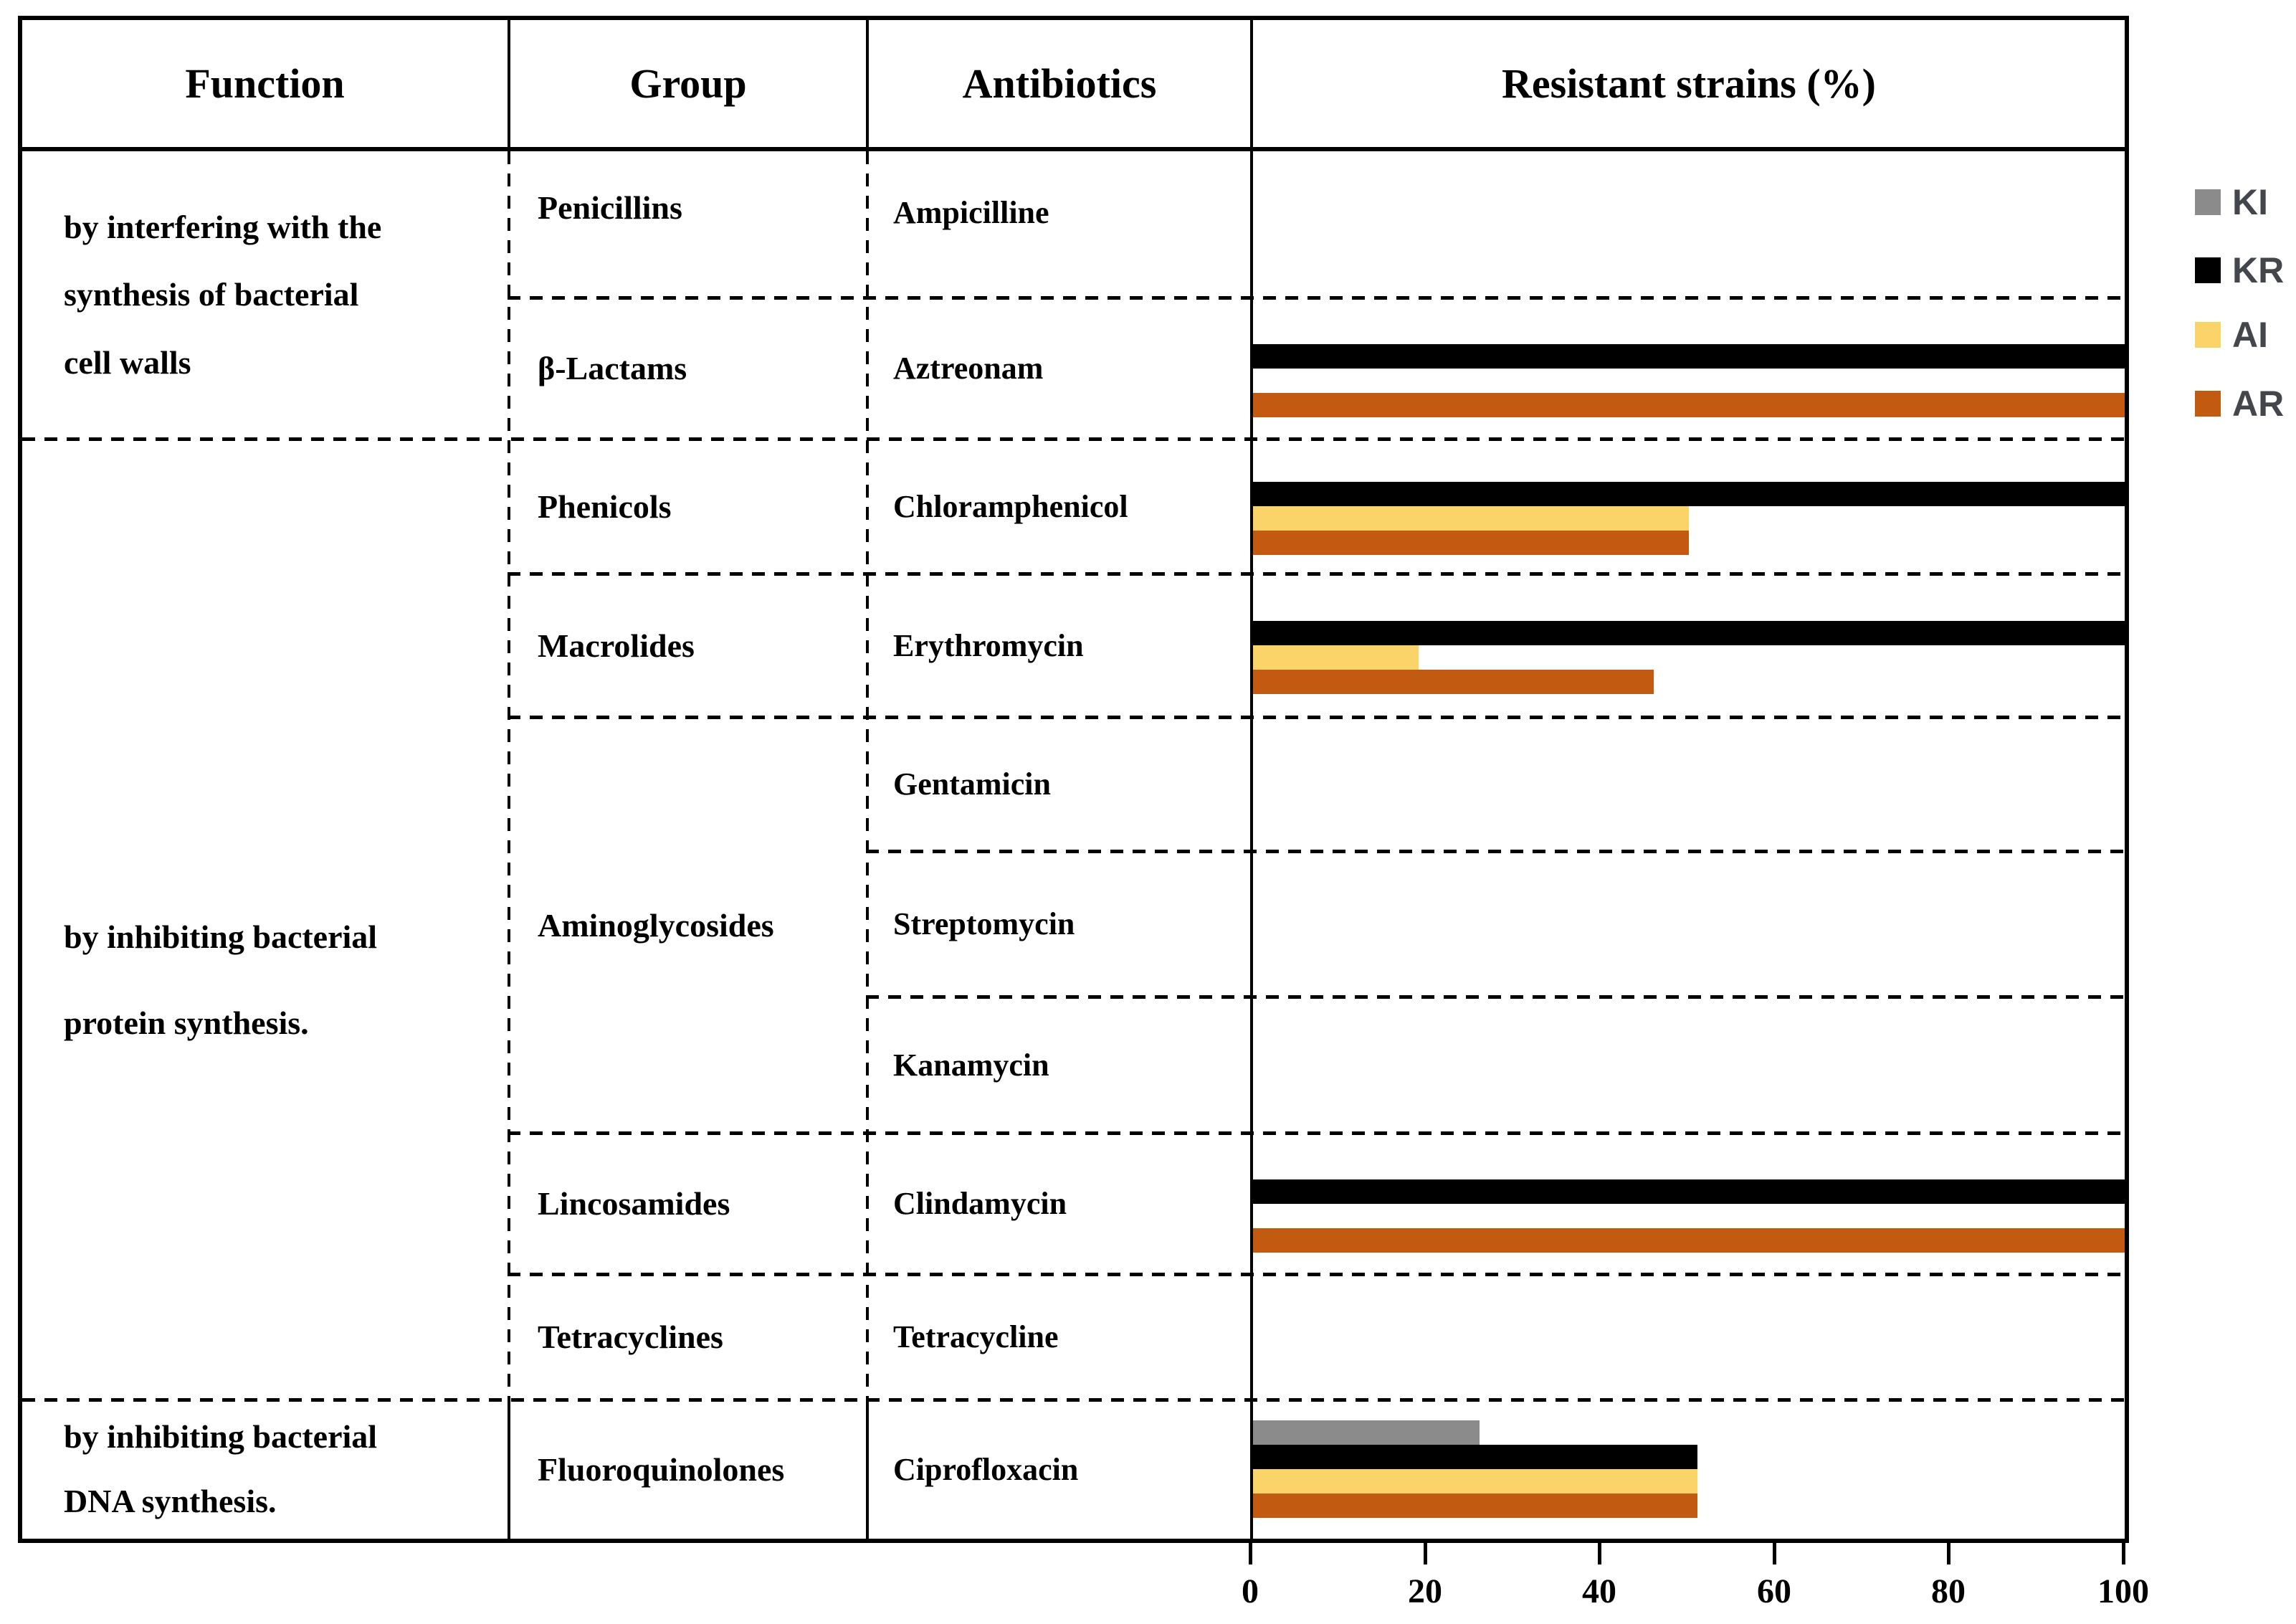 This screenshot has width=2296, height=1624. I want to click on legend-swatch-kr, so click(2208, 270).